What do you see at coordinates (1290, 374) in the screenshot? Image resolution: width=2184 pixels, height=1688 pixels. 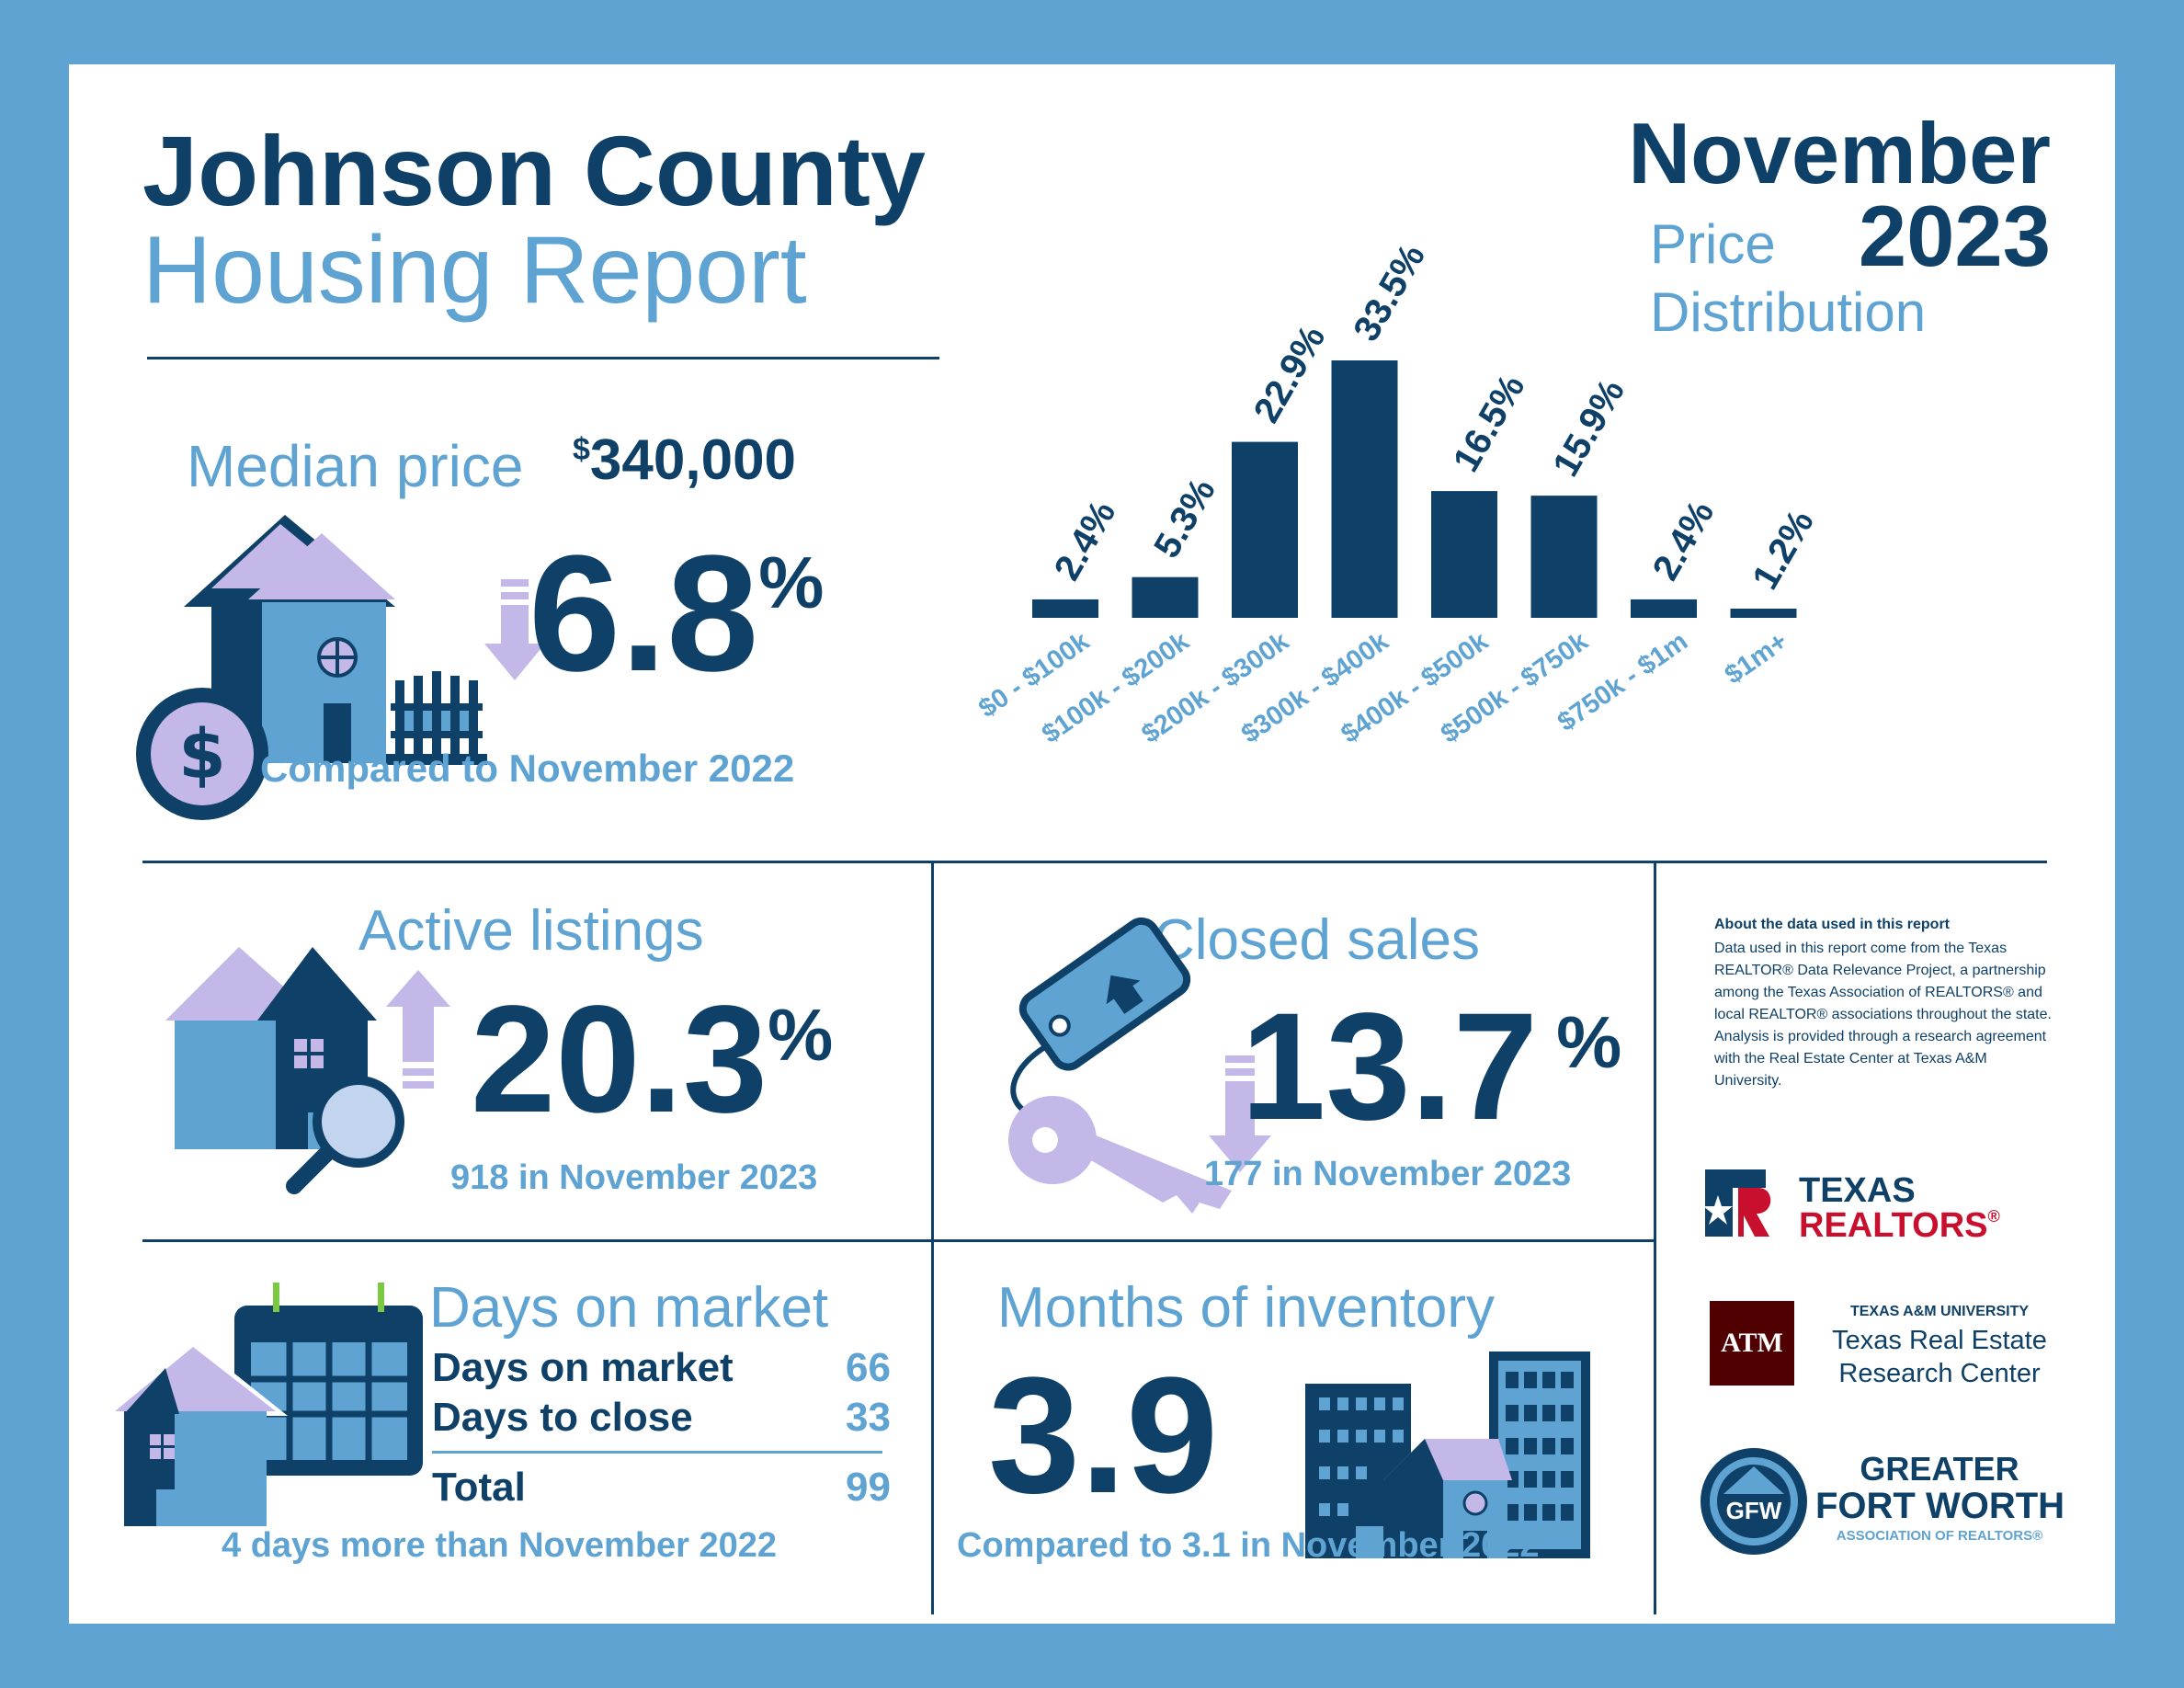 I see `bar-value-label-3: 22.9%` at bounding box center [1290, 374].